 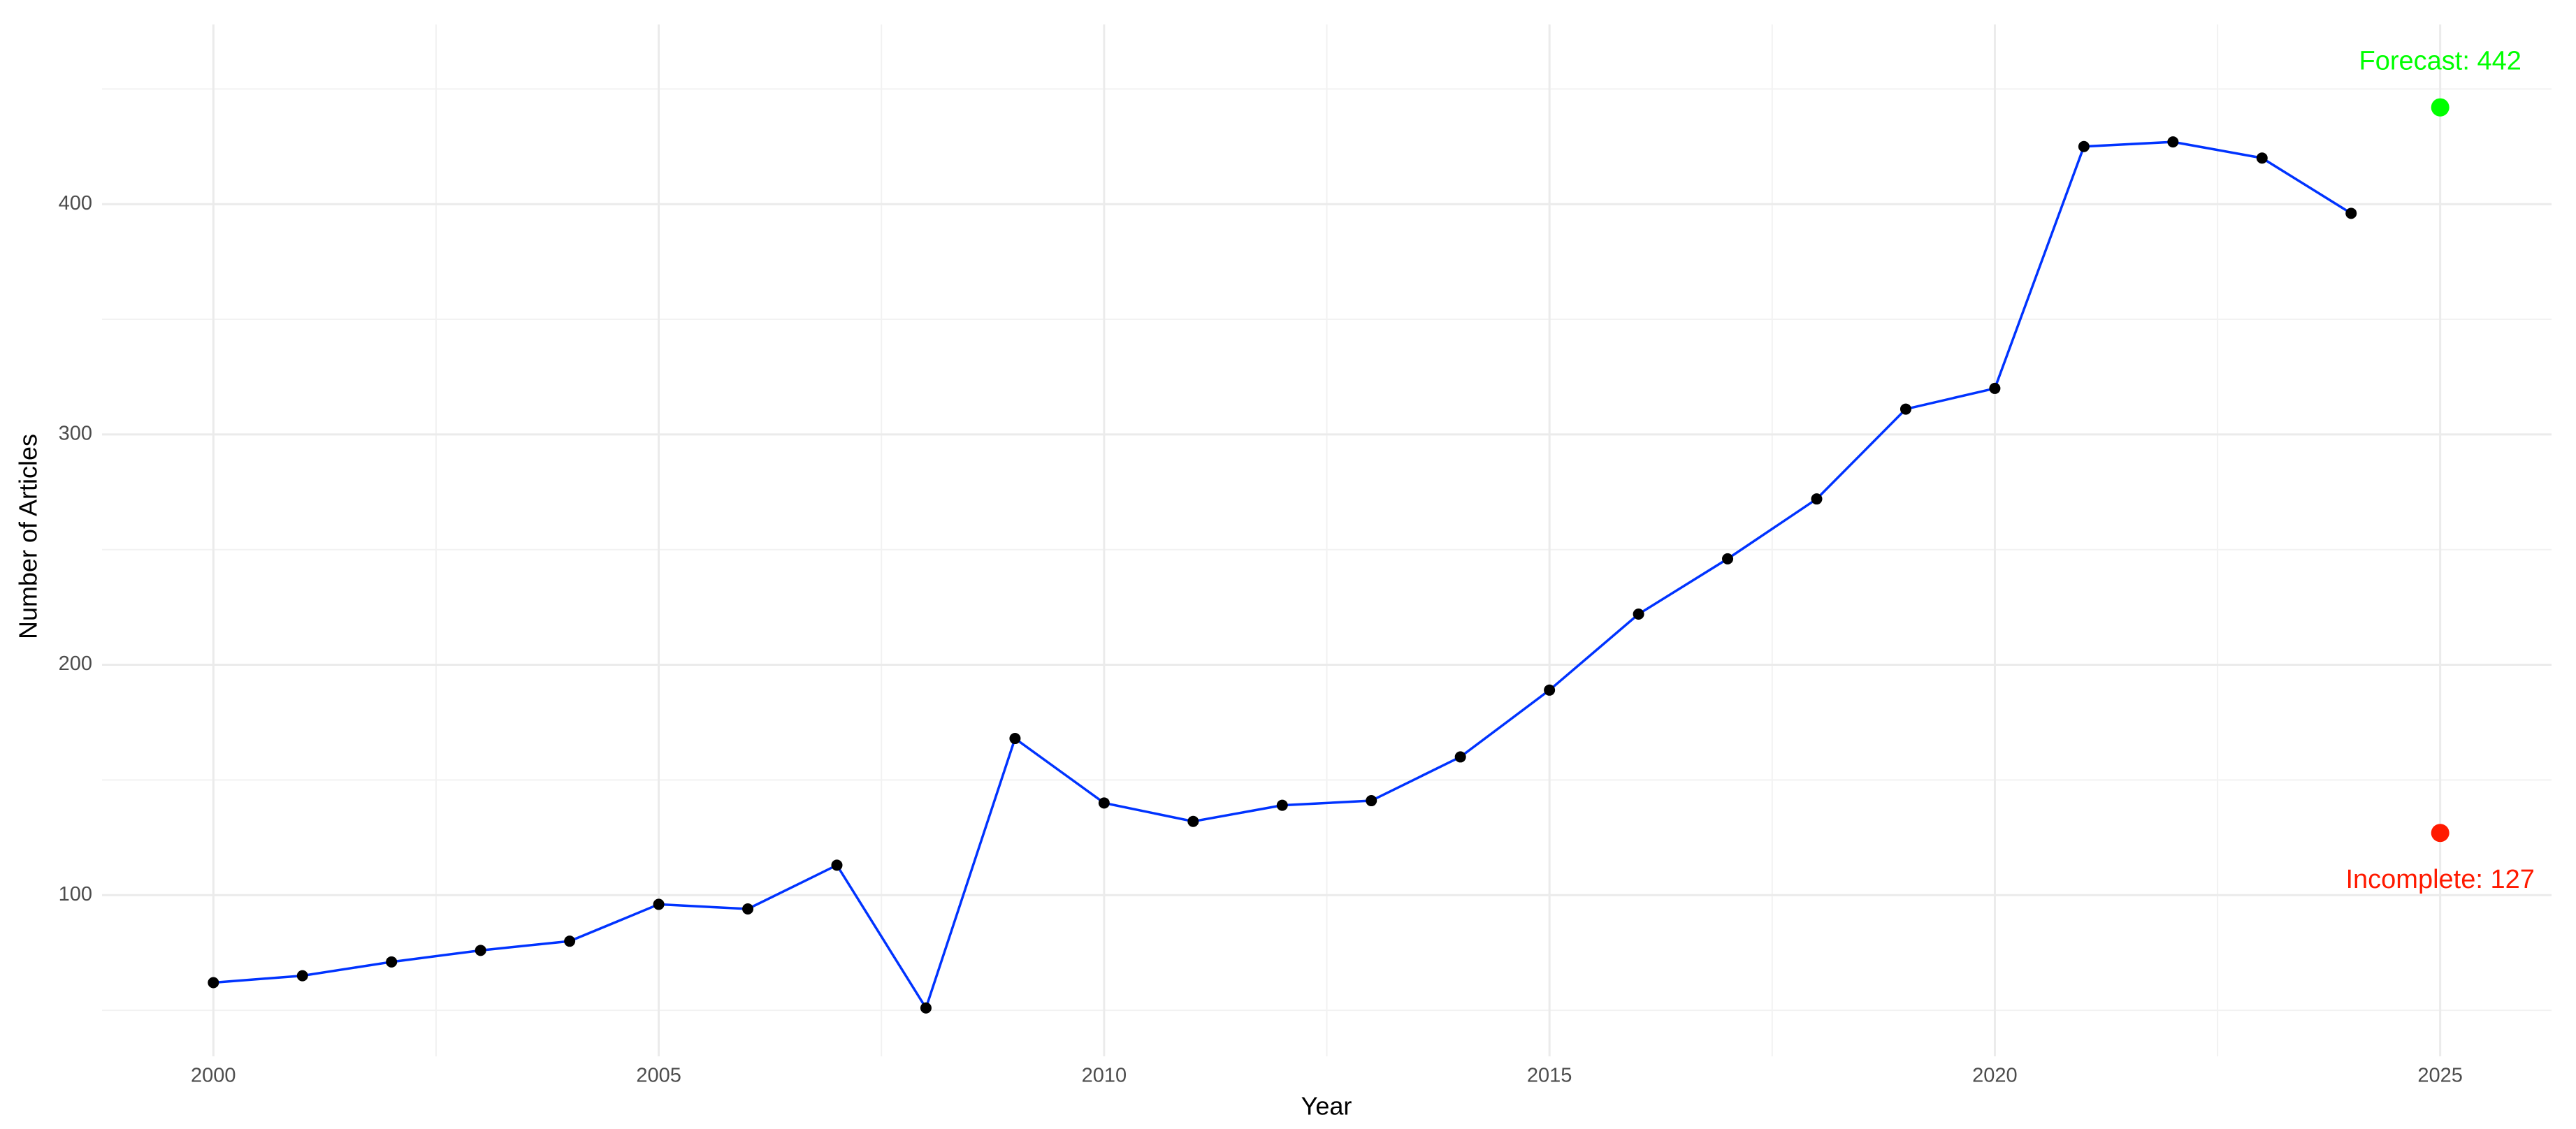 What do you see at coordinates (1104, 1076) in the screenshot?
I see `x-tick-label: 2010` at bounding box center [1104, 1076].